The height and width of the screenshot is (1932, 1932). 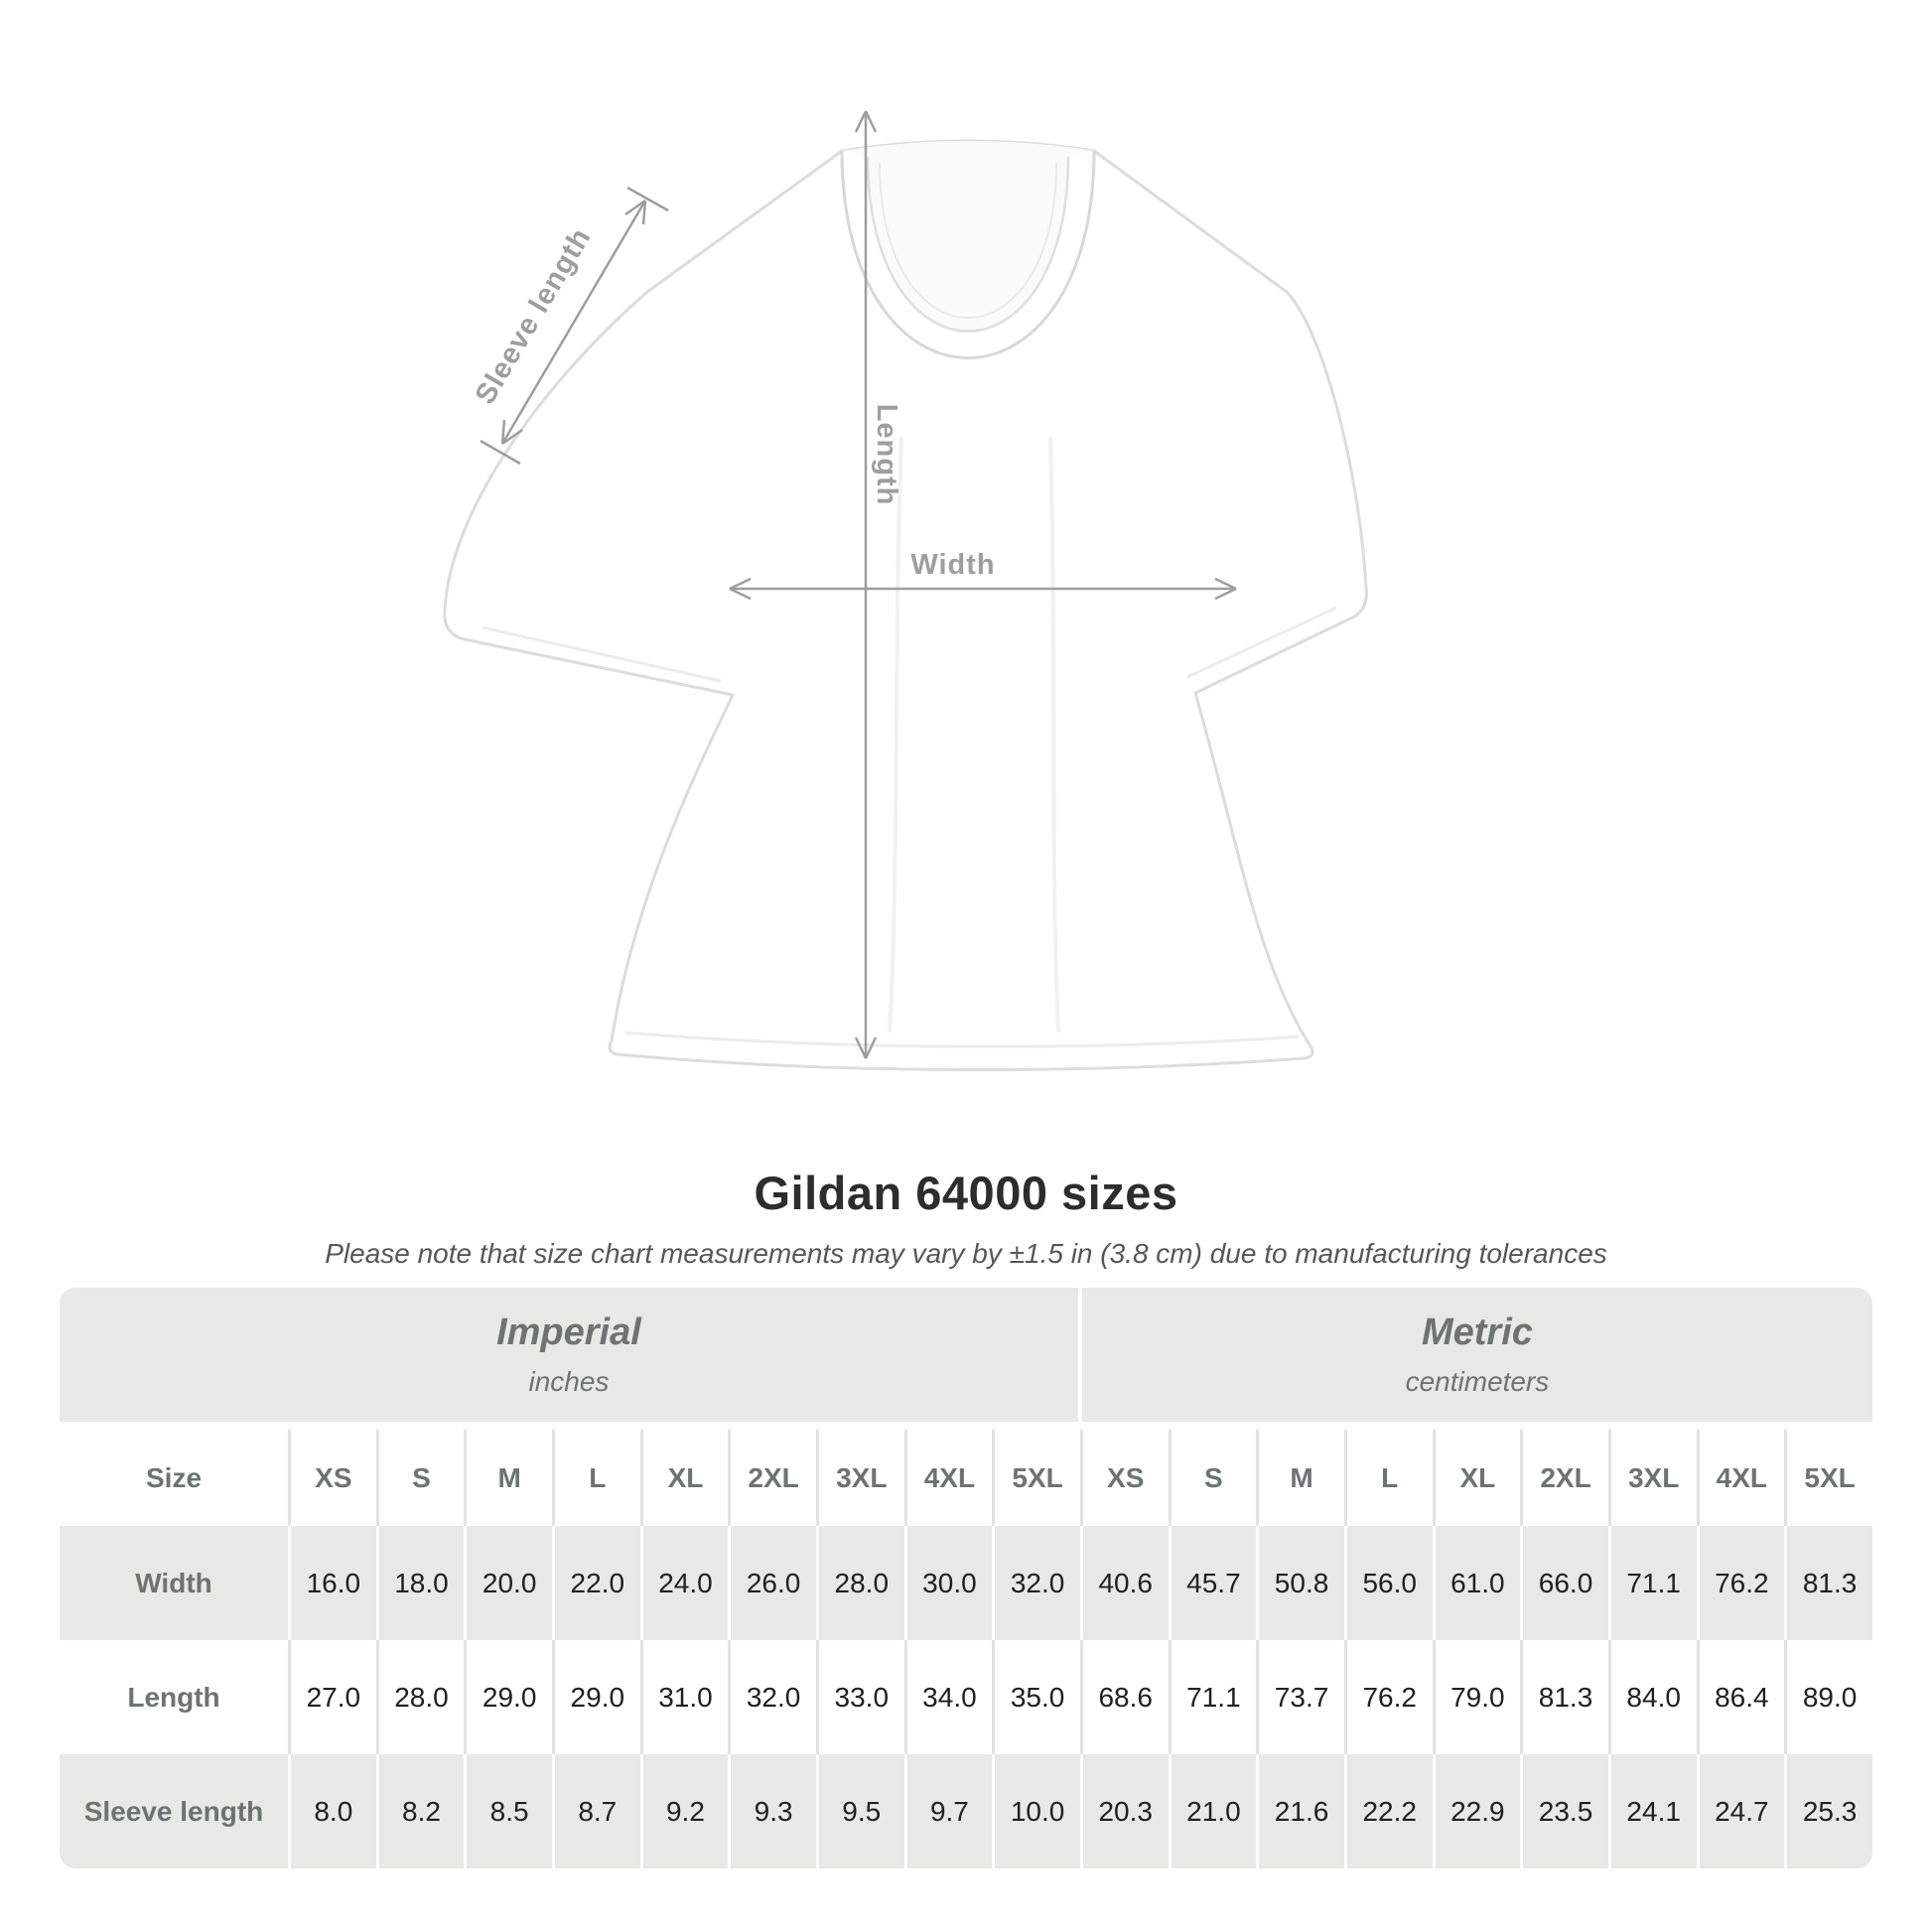 What do you see at coordinates (508, 1697) in the screenshot?
I see `cell-length-imperial-m: 29.0` at bounding box center [508, 1697].